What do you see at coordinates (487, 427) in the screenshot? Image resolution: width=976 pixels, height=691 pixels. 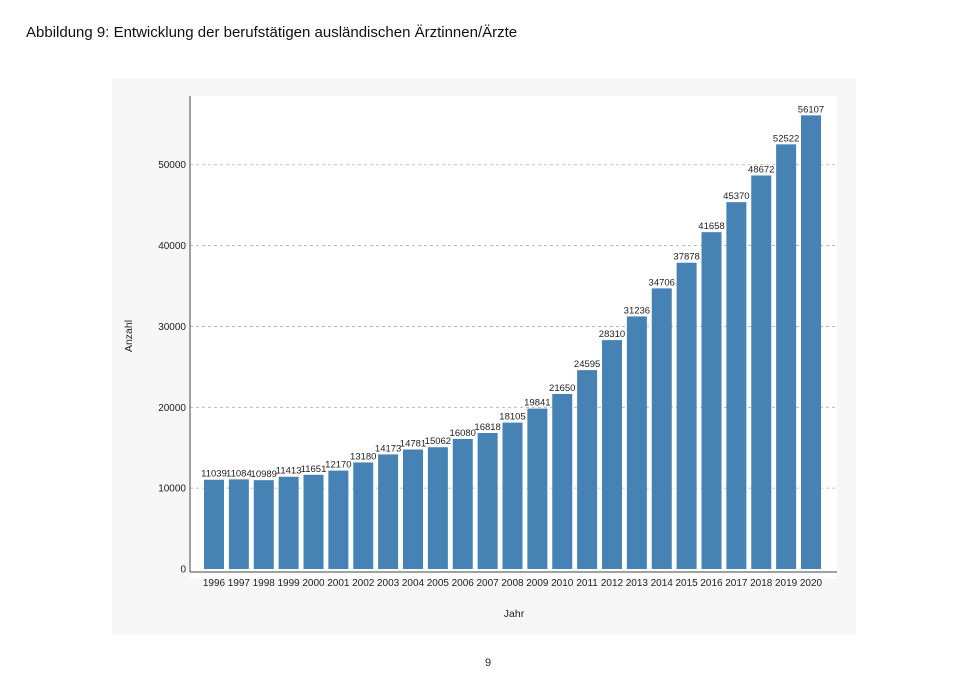 I see `data-label: 16818` at bounding box center [487, 427].